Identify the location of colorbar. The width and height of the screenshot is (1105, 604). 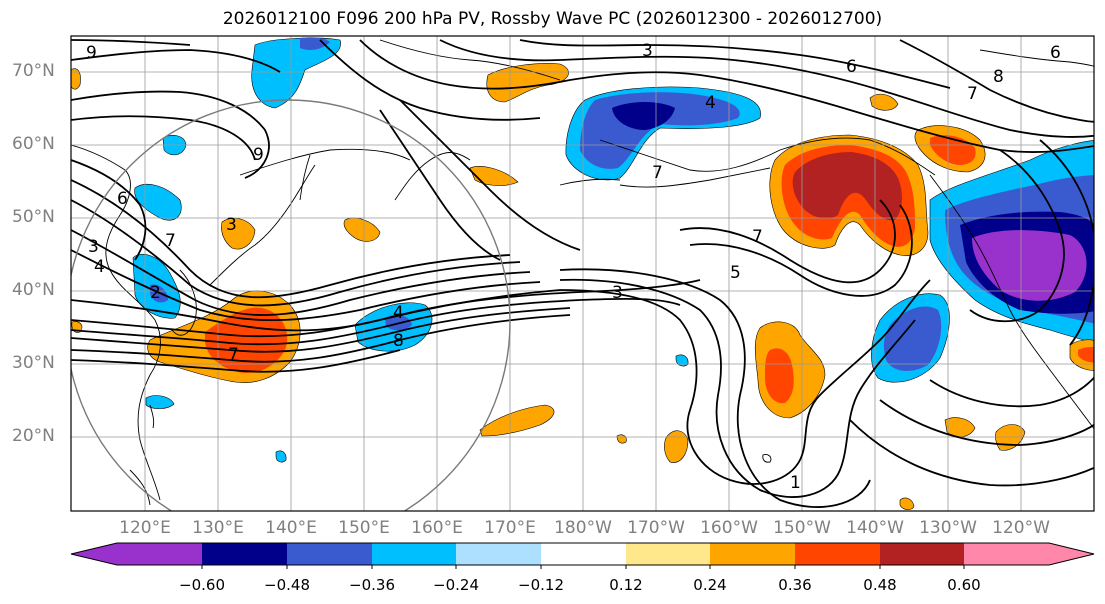
(582, 555).